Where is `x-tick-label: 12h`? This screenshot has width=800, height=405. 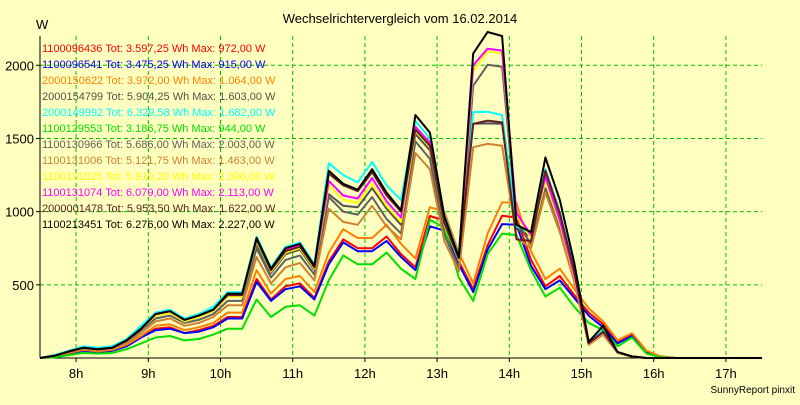 x-tick-label: 12h is located at coordinates (365, 373).